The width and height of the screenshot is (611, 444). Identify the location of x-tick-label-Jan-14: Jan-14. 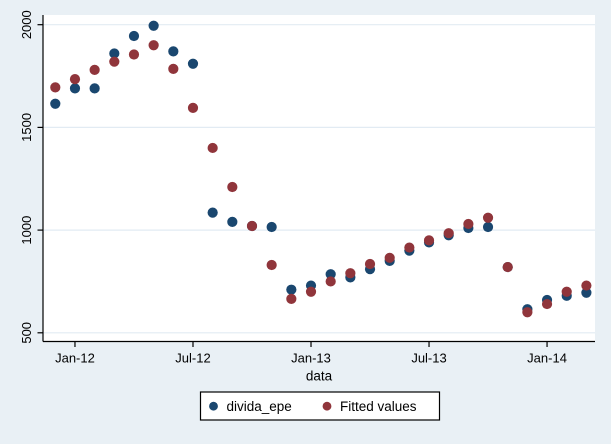
(547, 358).